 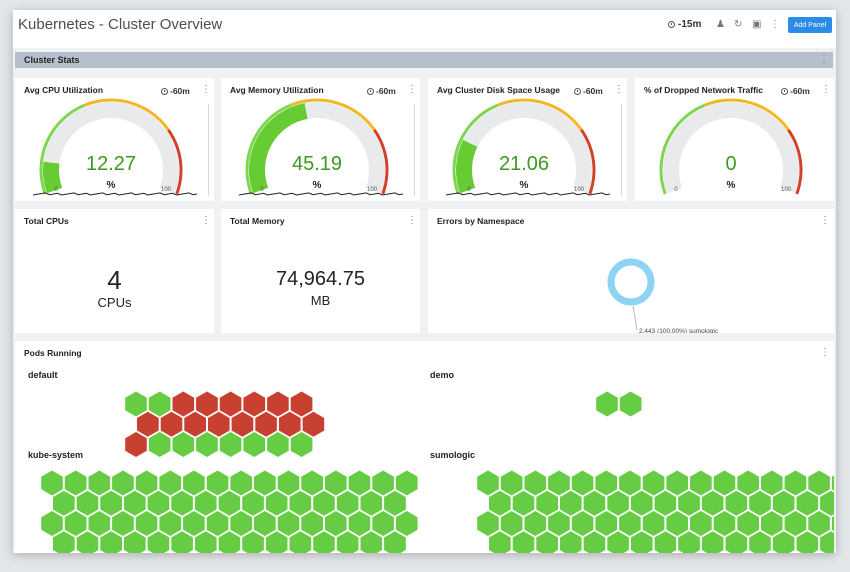 What do you see at coordinates (481, 221) in the screenshot?
I see `panel-title: Errors by Namespace` at bounding box center [481, 221].